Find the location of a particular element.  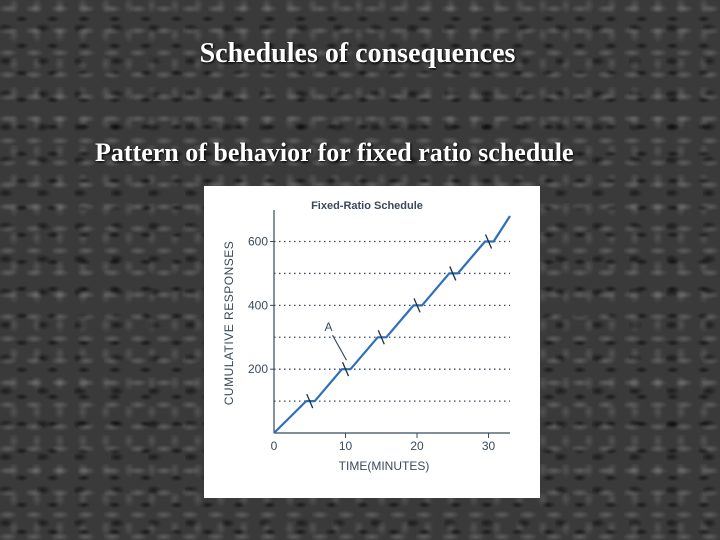

annotation-label: A is located at coordinates (329, 327).